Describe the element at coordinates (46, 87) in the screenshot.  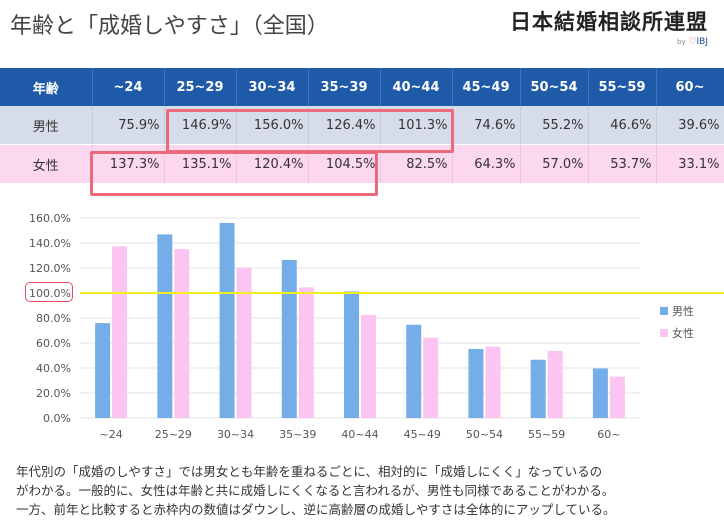
I see `table-corner: 年齢` at that location.